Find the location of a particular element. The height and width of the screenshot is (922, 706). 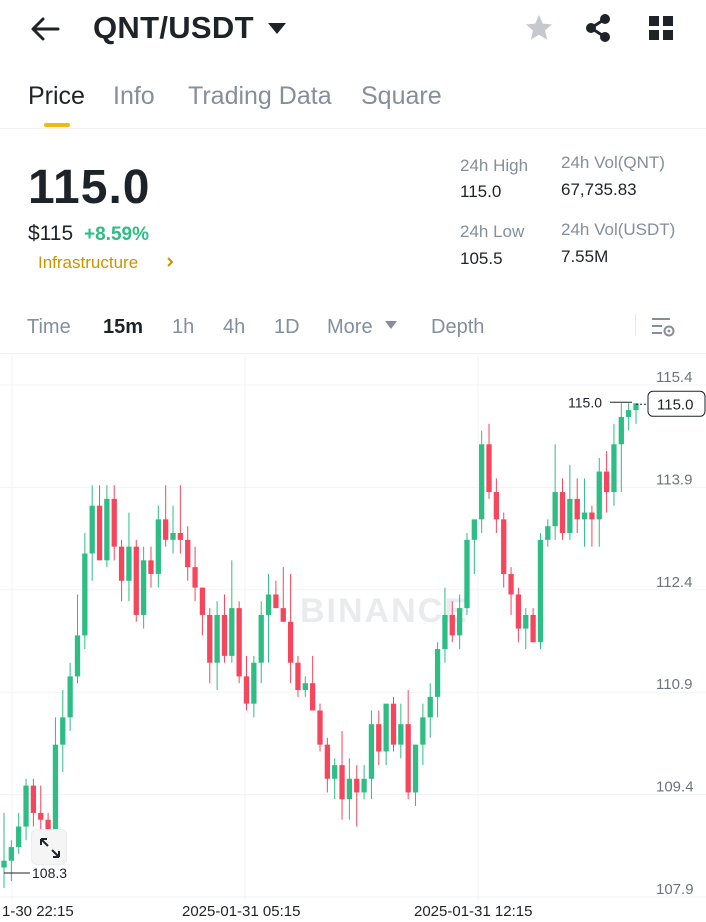

interval-1d: 1D is located at coordinates (287, 327).